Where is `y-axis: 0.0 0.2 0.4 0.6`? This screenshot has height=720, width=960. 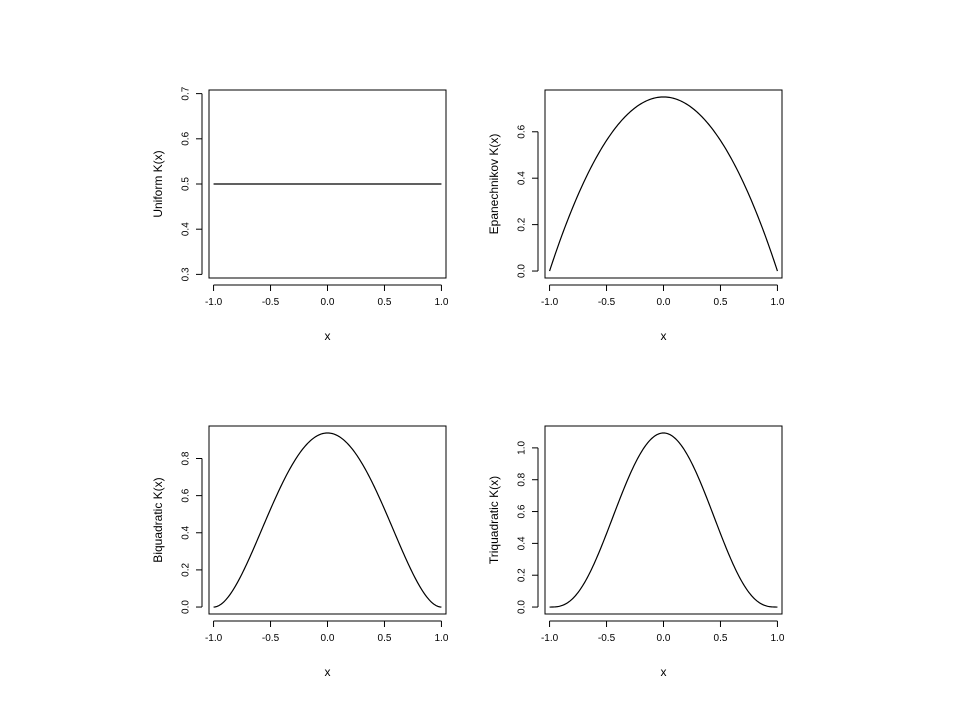
y-axis: 0.0 0.2 0.4 0.6 is located at coordinates (528, 201).